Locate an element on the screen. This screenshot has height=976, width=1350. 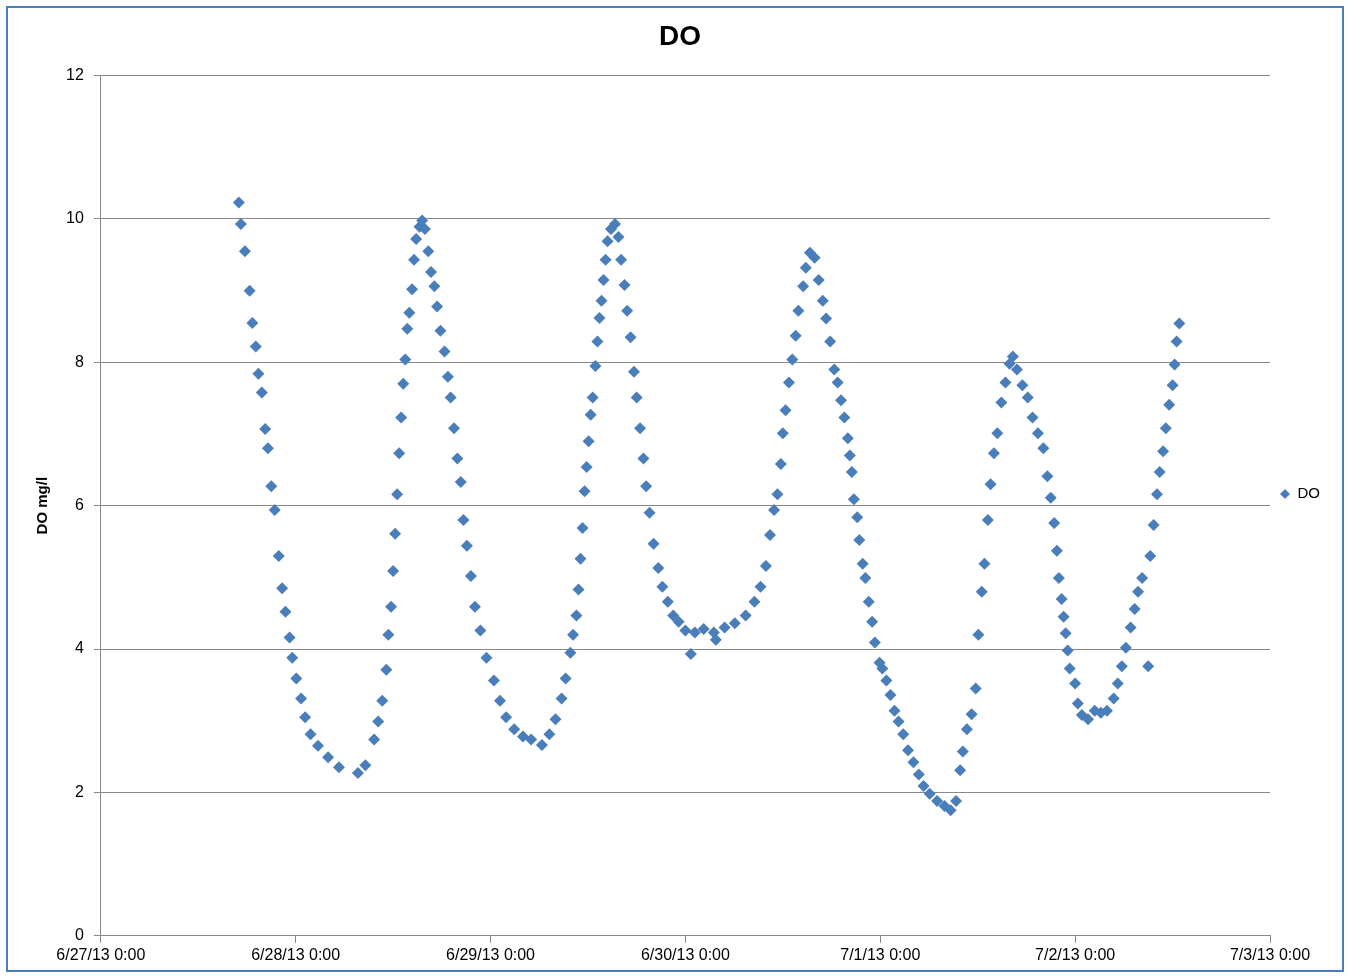
x-tick-label: 6/29/13 0:00 is located at coordinates (491, 954).